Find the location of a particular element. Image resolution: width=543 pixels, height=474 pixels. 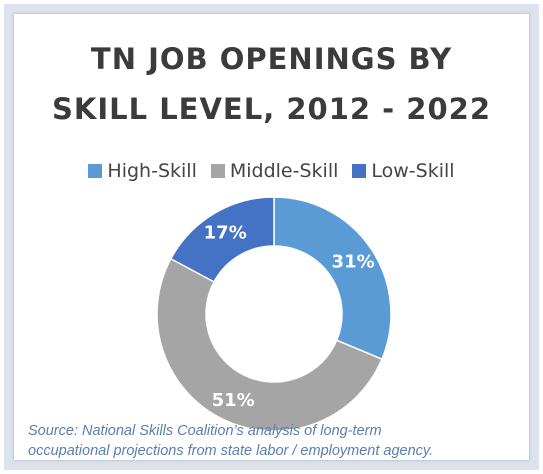

data-label-middle-skill: 51% is located at coordinates (233, 400).